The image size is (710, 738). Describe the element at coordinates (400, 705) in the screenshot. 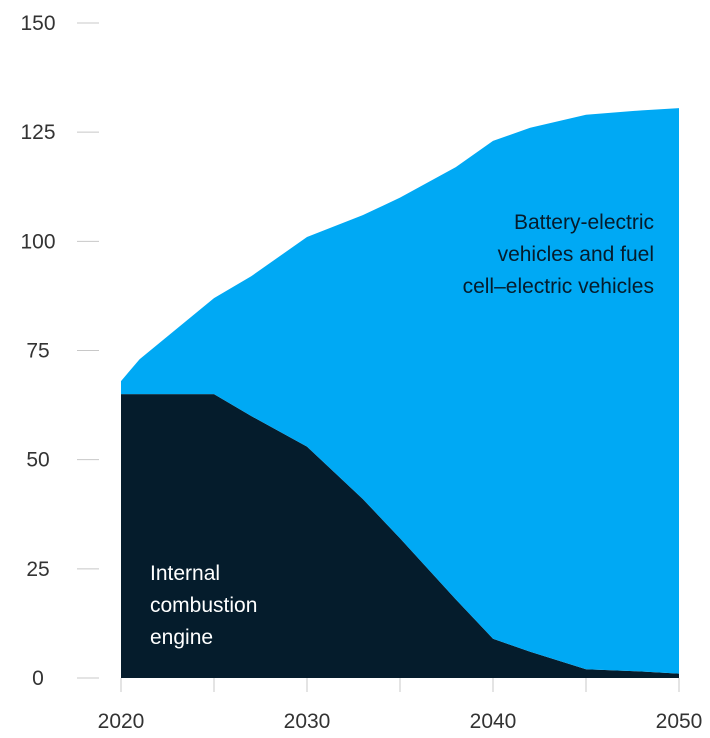

I see `x-axis: 2020 2030 2040 2050` at that location.